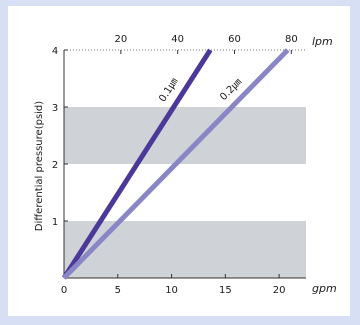  Describe the element at coordinates (185, 249) in the screenshot. I see `shaded-band` at that location.